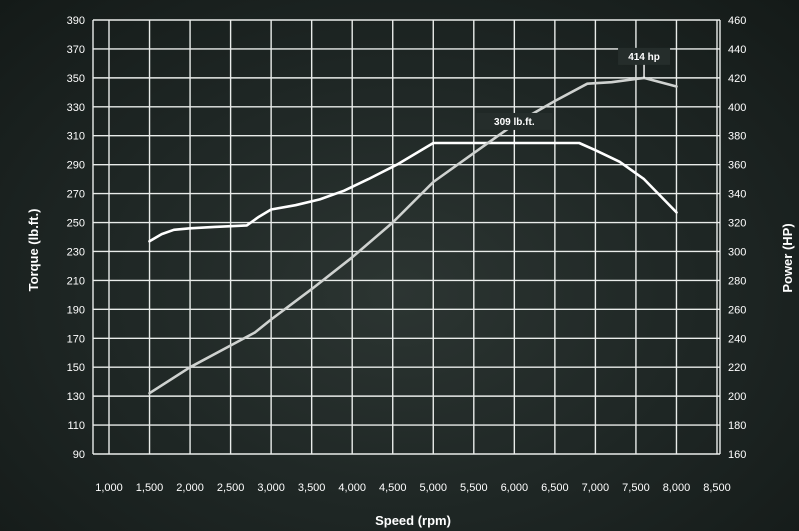 Image resolution: width=799 pixels, height=531 pixels. I want to click on y-left-tick-label: 370, so click(76, 50).